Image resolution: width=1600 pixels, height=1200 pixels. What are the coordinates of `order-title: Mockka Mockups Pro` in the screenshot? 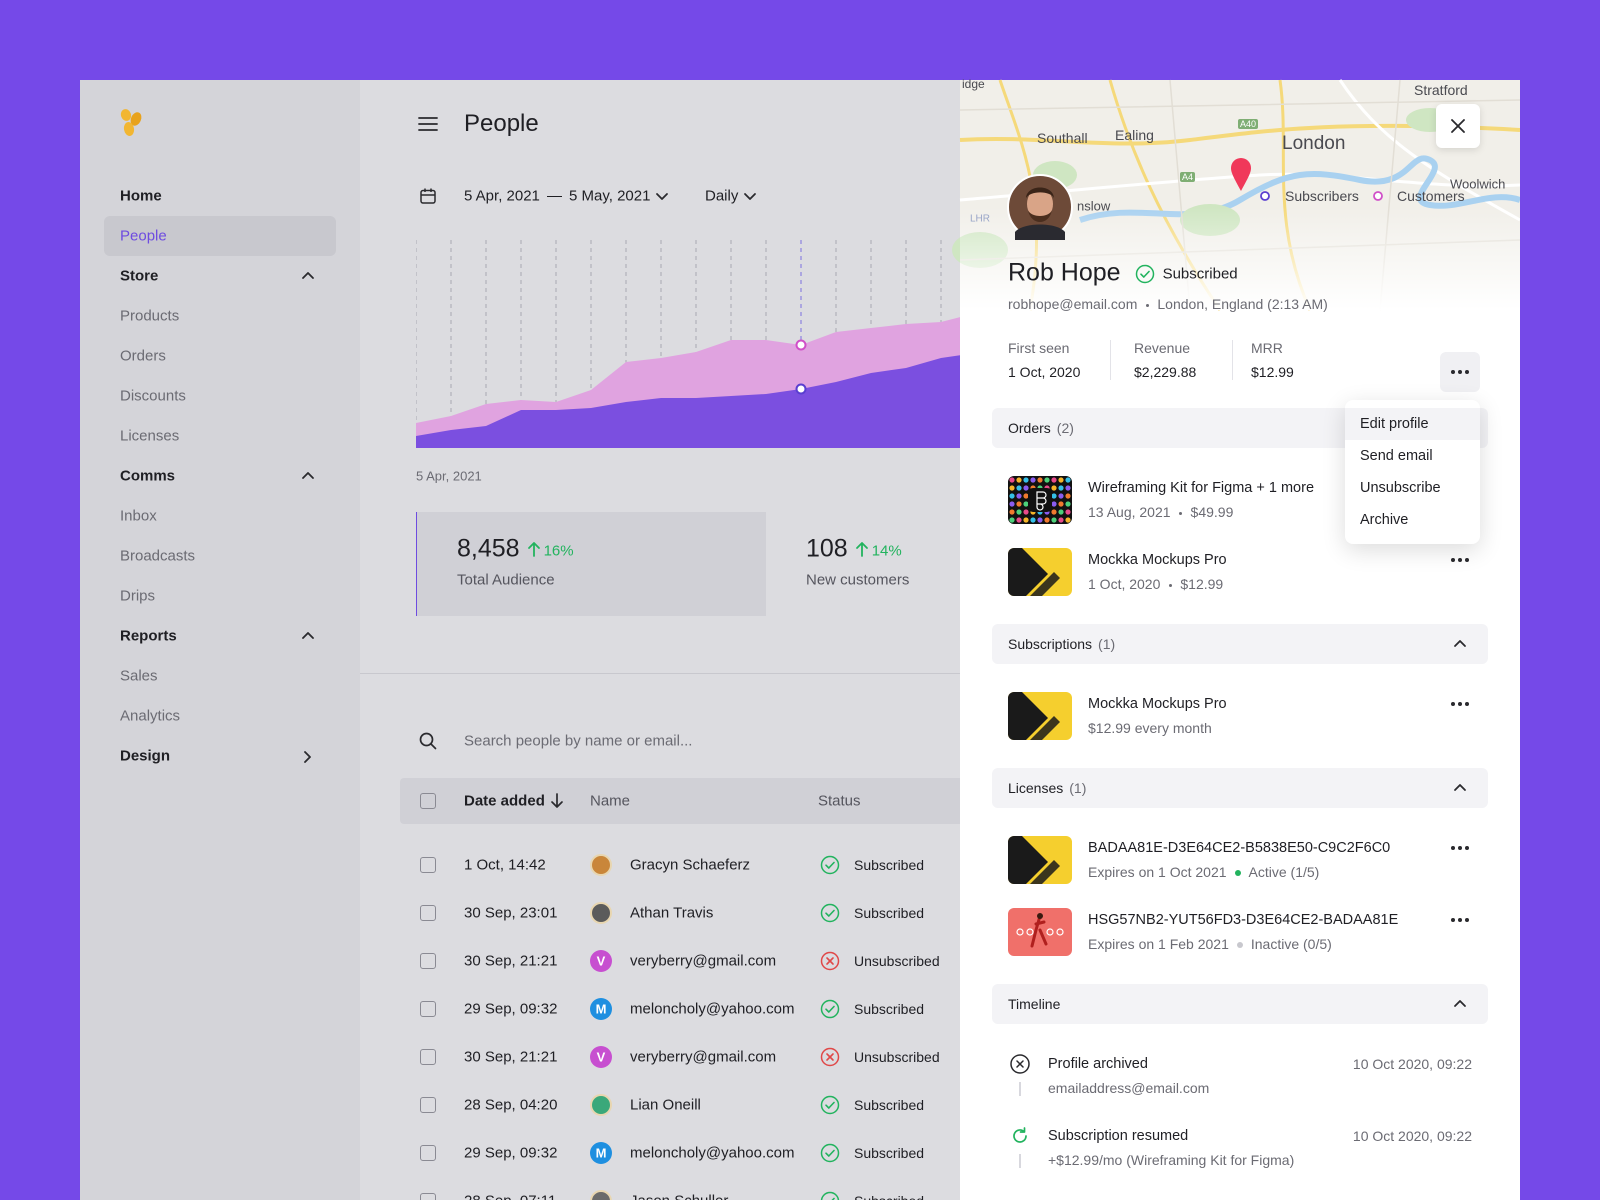 It's located at (1157, 560).